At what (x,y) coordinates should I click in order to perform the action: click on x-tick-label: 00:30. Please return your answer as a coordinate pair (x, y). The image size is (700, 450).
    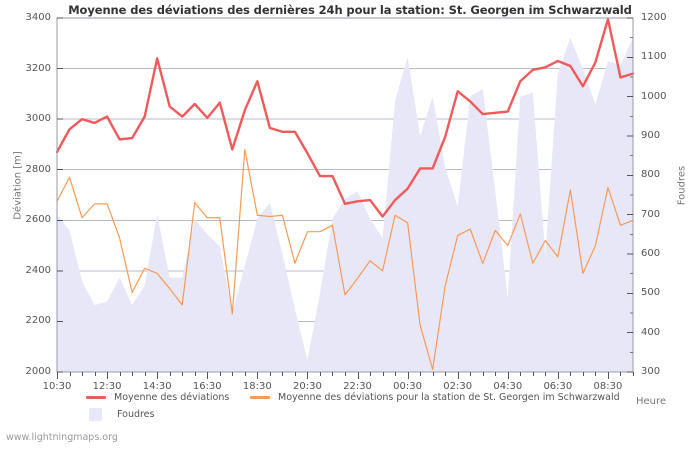
    Looking at the image, I should click on (407, 386).